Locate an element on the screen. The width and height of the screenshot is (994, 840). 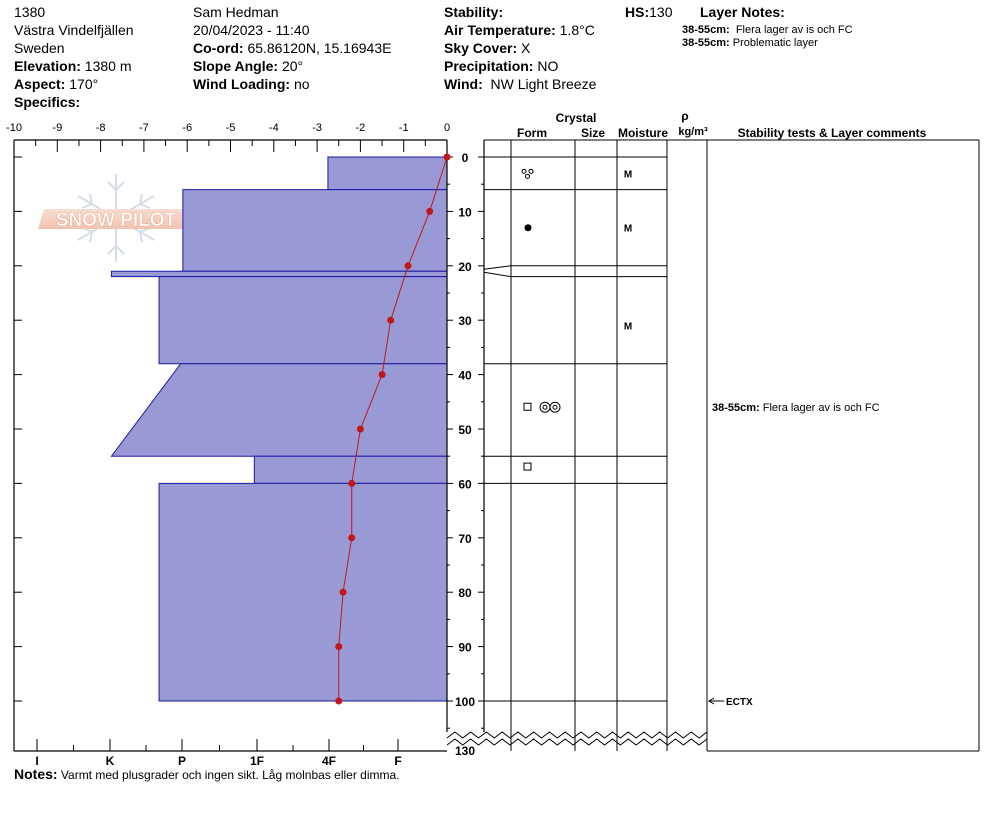
hardness-tick-label: 1F is located at coordinates (257, 761).